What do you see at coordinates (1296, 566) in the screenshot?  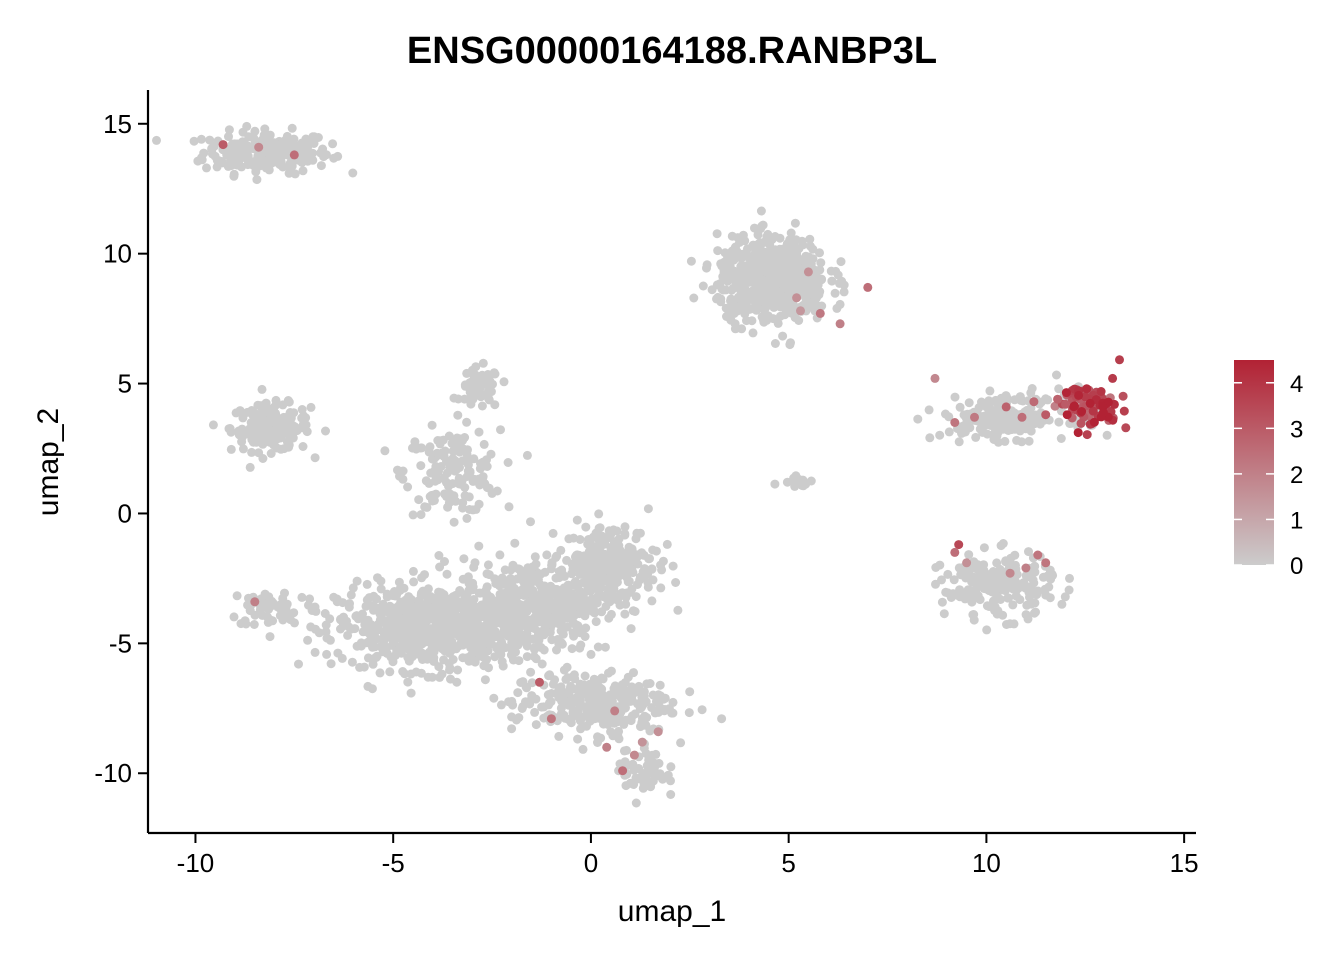 I see `legend-tick-label: 0` at bounding box center [1296, 566].